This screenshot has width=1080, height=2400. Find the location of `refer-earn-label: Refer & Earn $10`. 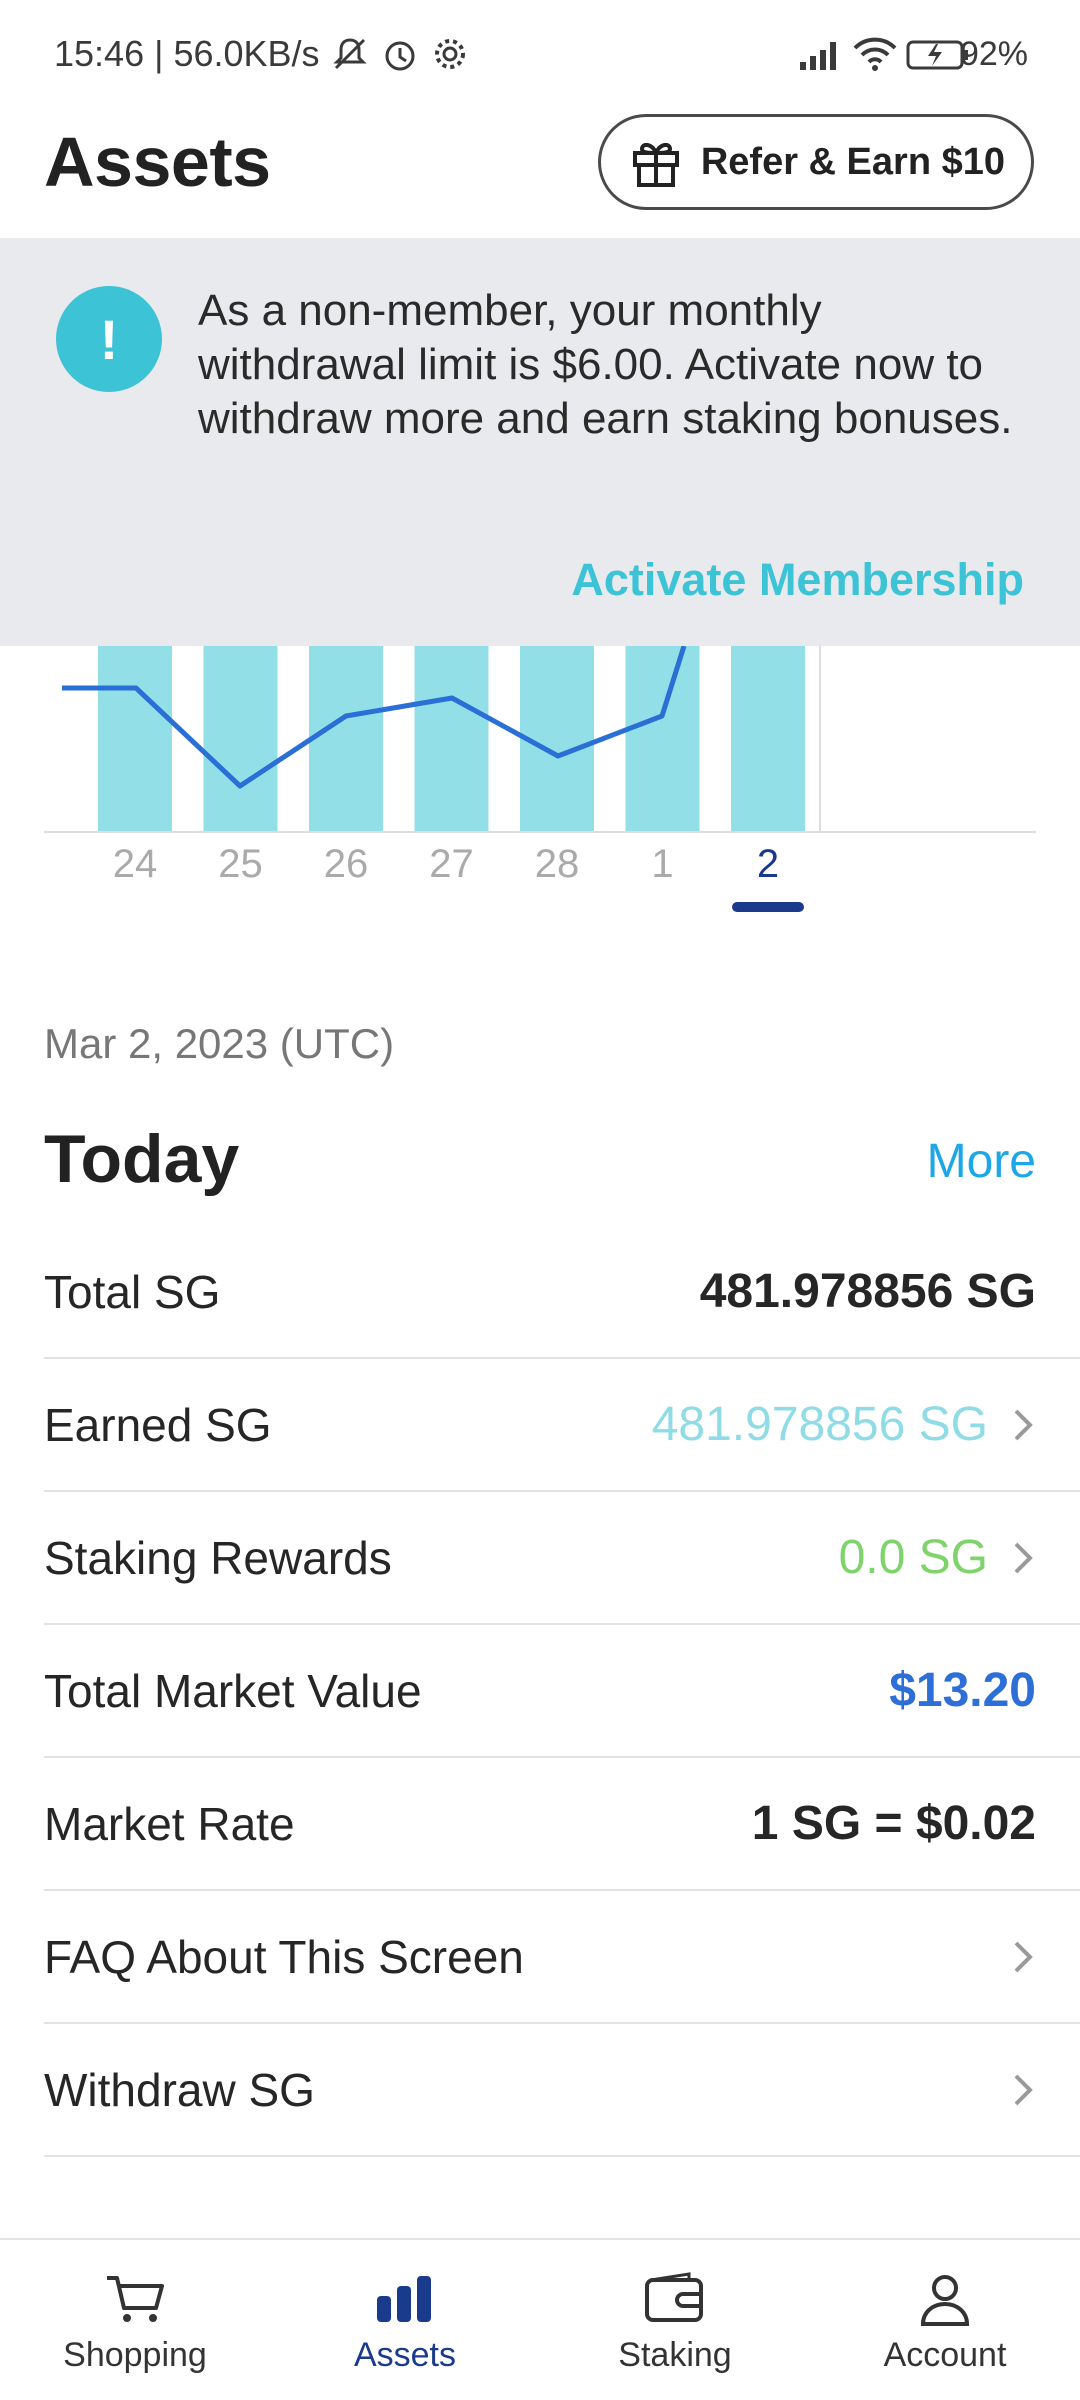

refer-earn-label: Refer & Earn $10 is located at coordinates (852, 161).